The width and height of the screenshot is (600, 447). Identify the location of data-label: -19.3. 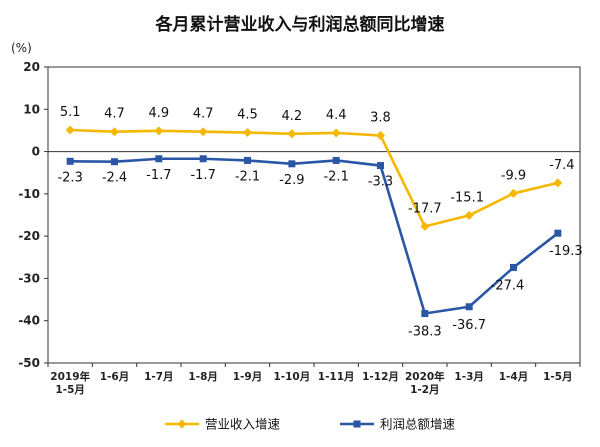
(566, 251).